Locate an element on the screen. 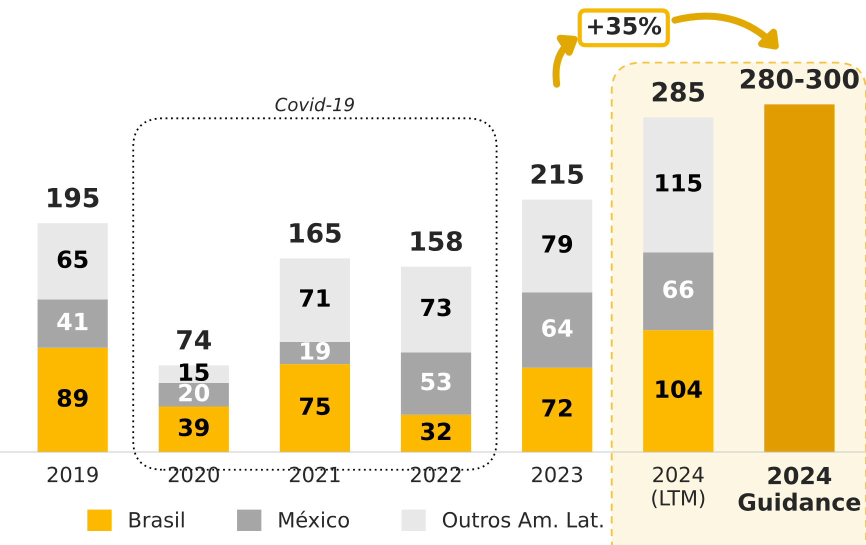  legend-label: Brasil is located at coordinates (157, 520).